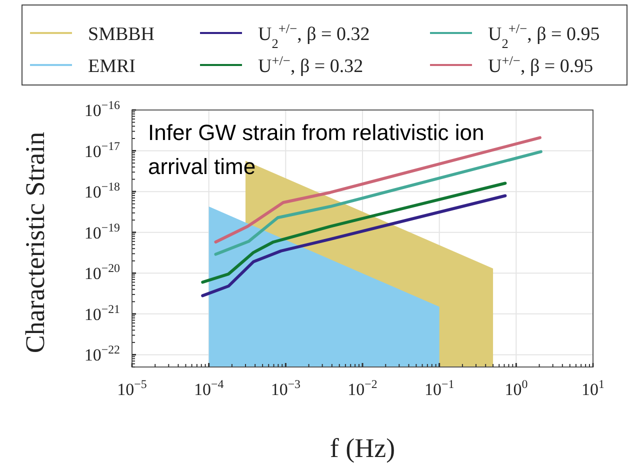 The image size is (635, 471). What do you see at coordinates (102, 149) in the screenshot?
I see `y-tick-label: 10$^{−17}$` at bounding box center [102, 149].